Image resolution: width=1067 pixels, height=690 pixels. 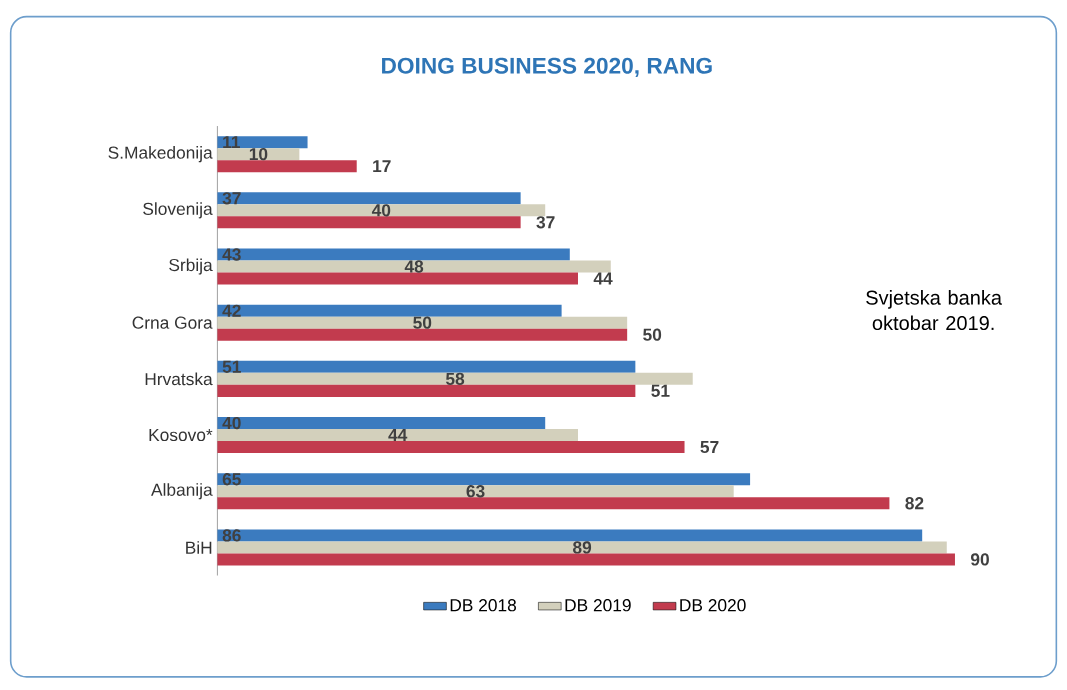 I want to click on annotation: Svjetska banka oktobar 2019., so click(x=934, y=309).